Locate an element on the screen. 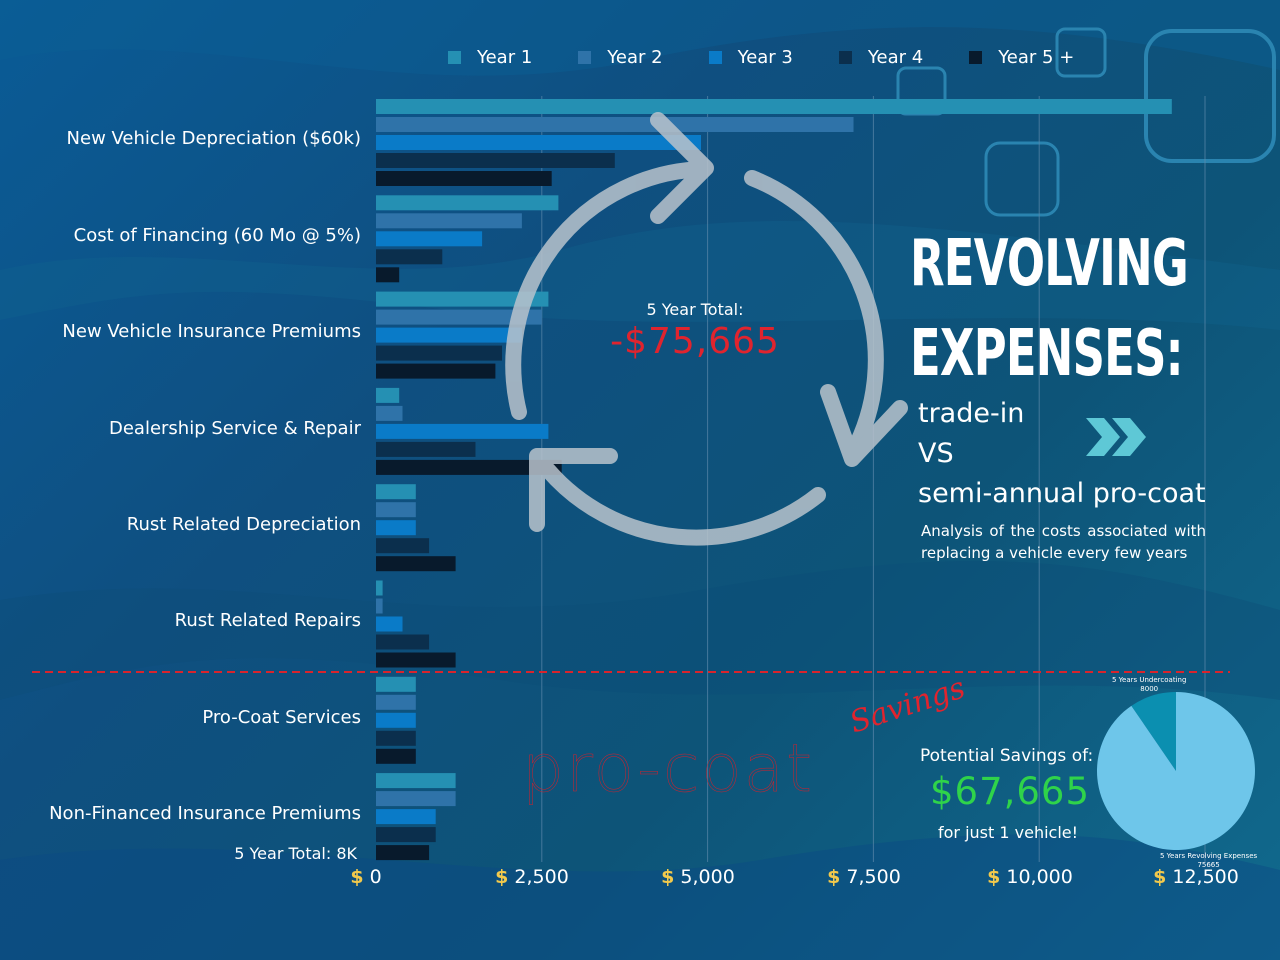  chart-legend: Year 1 Year 2 Year 3 Year 4 Year 5 + is located at coordinates (784, 57).